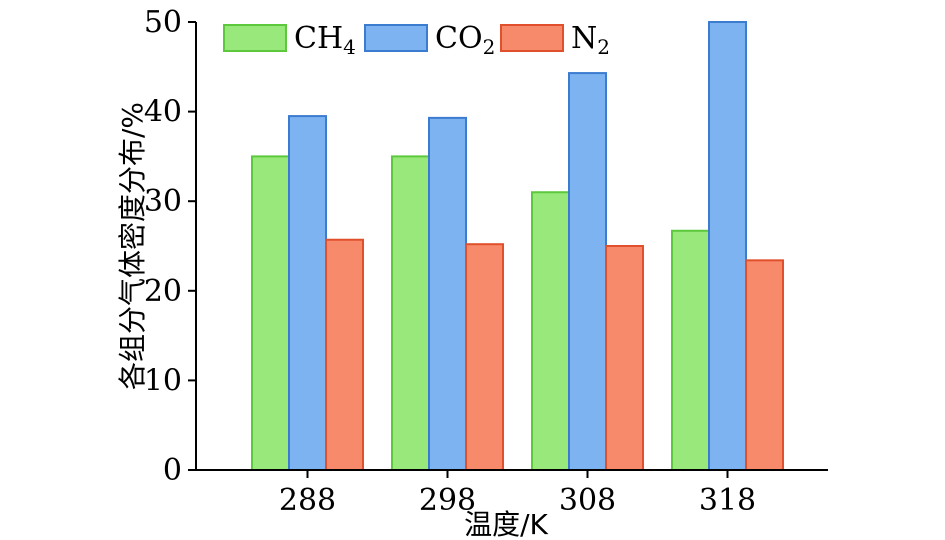  What do you see at coordinates (172, 470) in the screenshot?
I see `y-tick-label: 0` at bounding box center [172, 470].